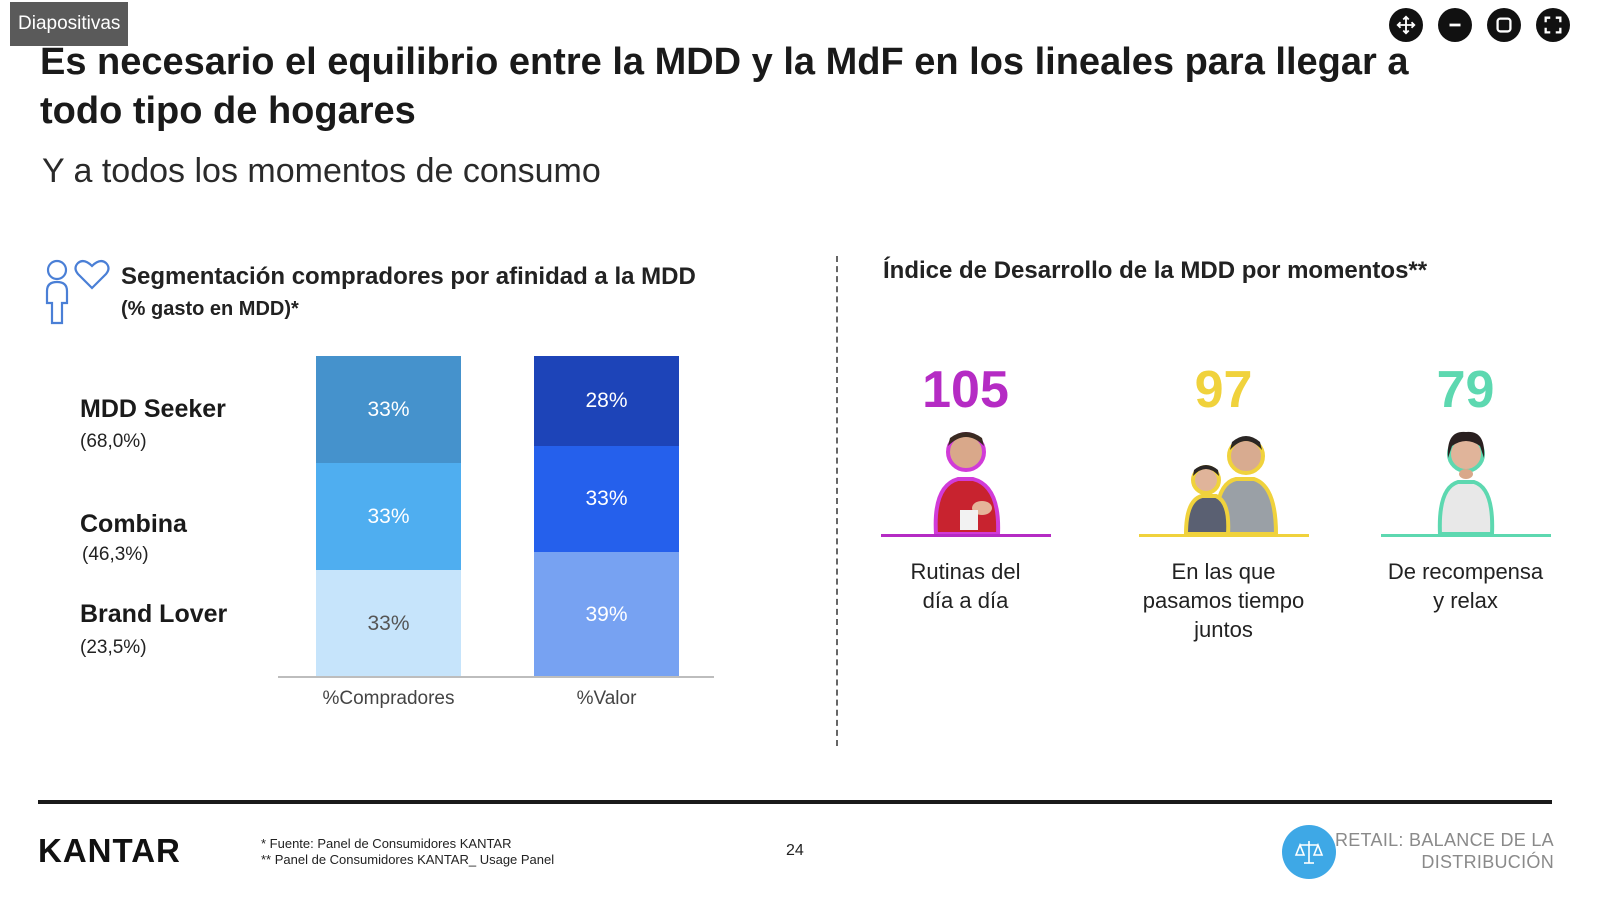 The width and height of the screenshot is (1600, 900). What do you see at coordinates (1309, 852) in the screenshot?
I see `scale-icon` at bounding box center [1309, 852].